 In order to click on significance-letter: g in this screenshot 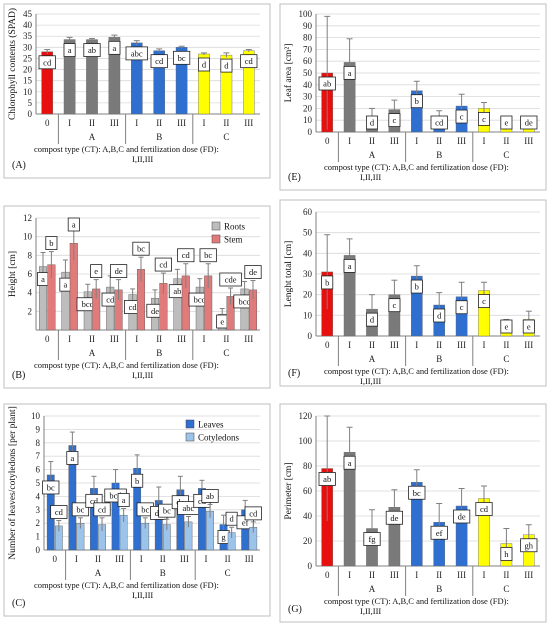, I will do `click(223, 537)`.